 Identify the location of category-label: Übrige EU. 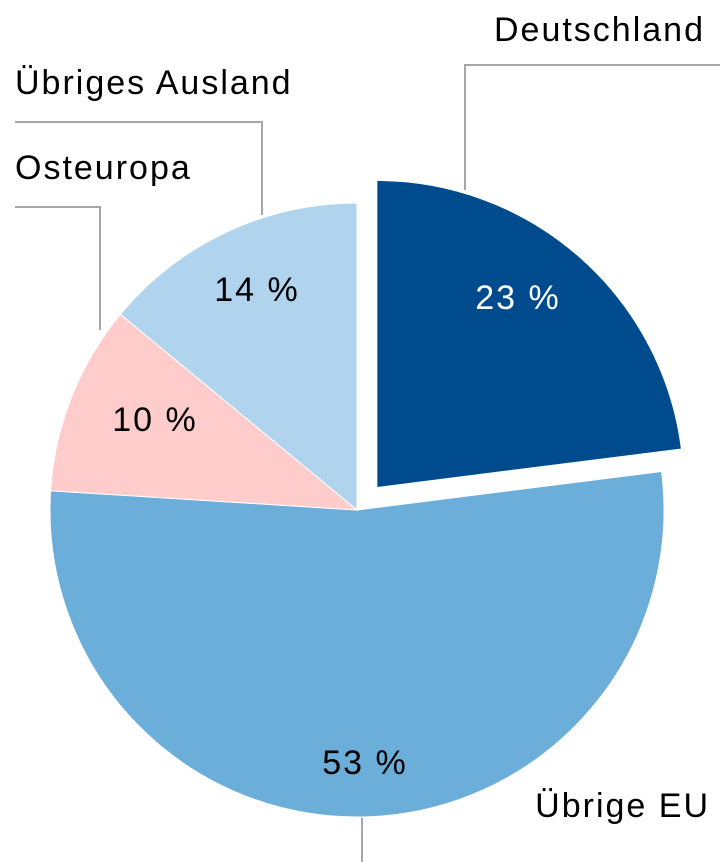
(622, 806).